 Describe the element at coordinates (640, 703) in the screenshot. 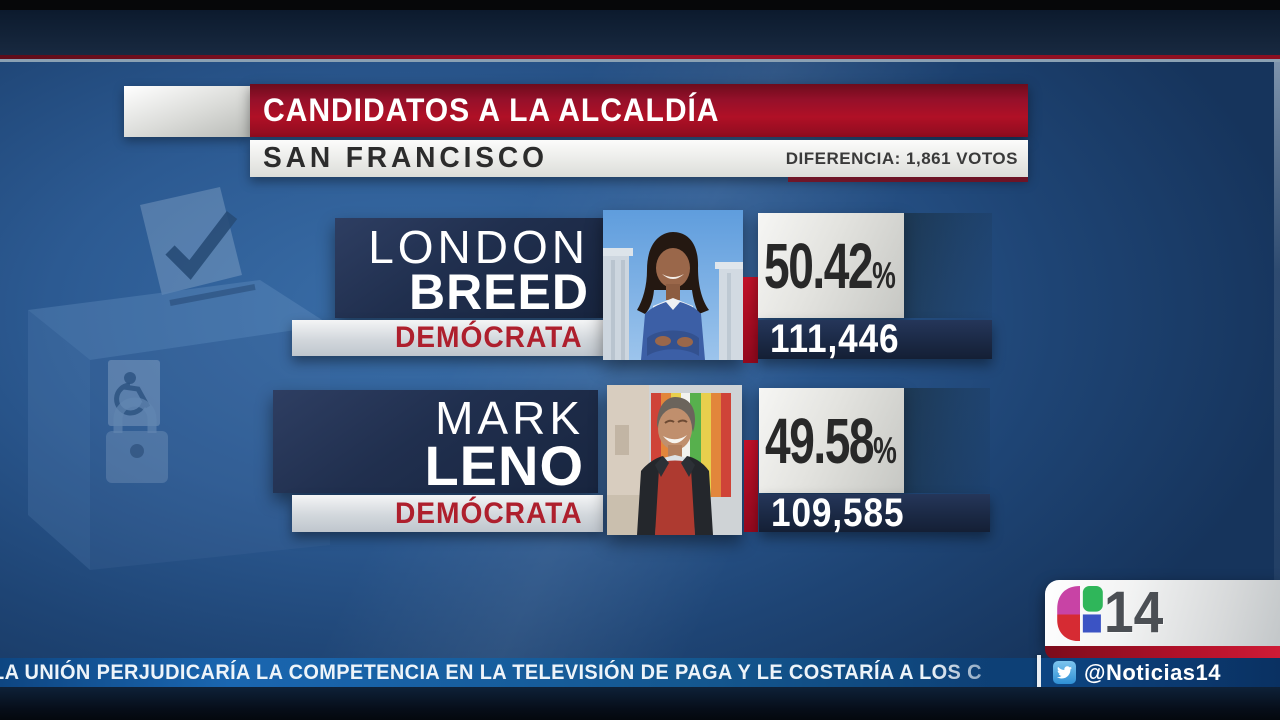

I see `bottom-dark-band` at that location.